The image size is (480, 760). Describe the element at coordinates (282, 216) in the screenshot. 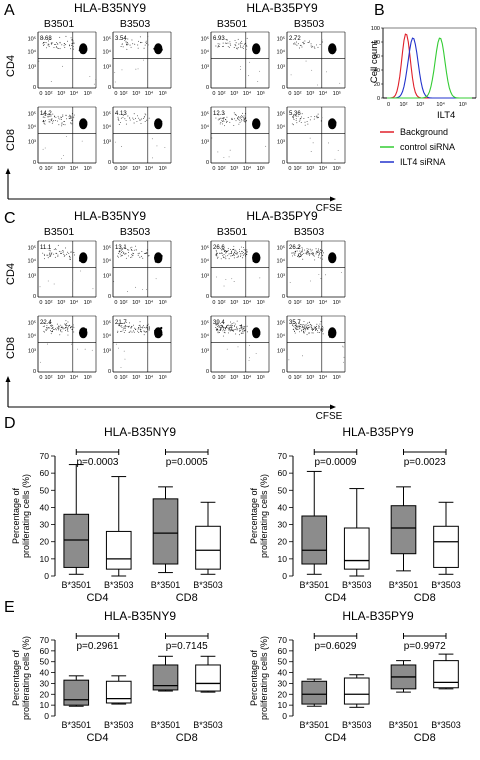

I see `panel-c-group-title: HLA-B35PY9` at that location.